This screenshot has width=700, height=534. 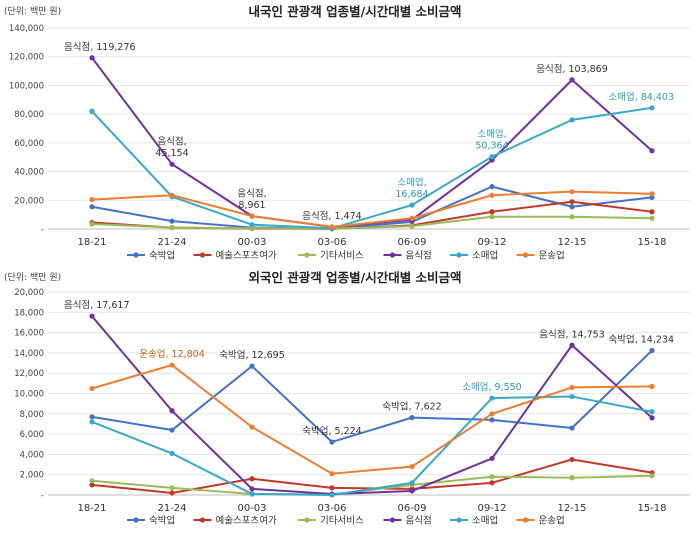 What do you see at coordinates (491, 387) in the screenshot?
I see `data-label: 소매업, 9,550` at bounding box center [491, 387].